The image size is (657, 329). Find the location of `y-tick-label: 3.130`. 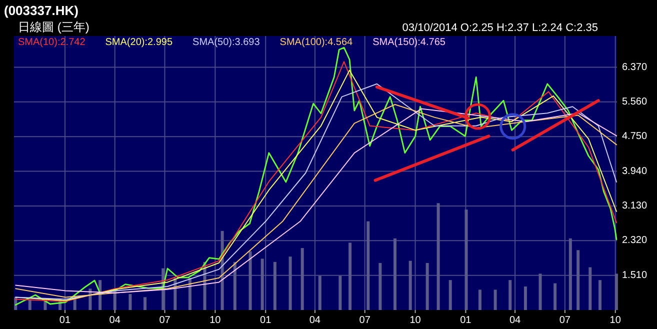

y-tick-label: 3.130 is located at coordinates (635, 206).